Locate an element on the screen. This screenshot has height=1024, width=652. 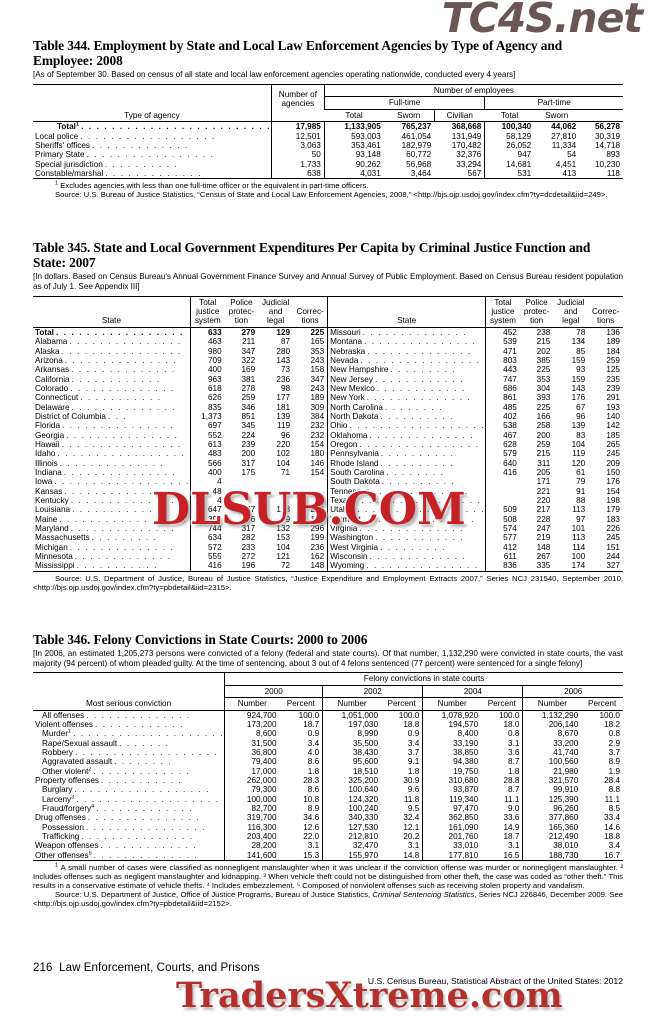
row-label-right: Rhode Island. . . . . . . . . . is located at coordinates (406, 463).